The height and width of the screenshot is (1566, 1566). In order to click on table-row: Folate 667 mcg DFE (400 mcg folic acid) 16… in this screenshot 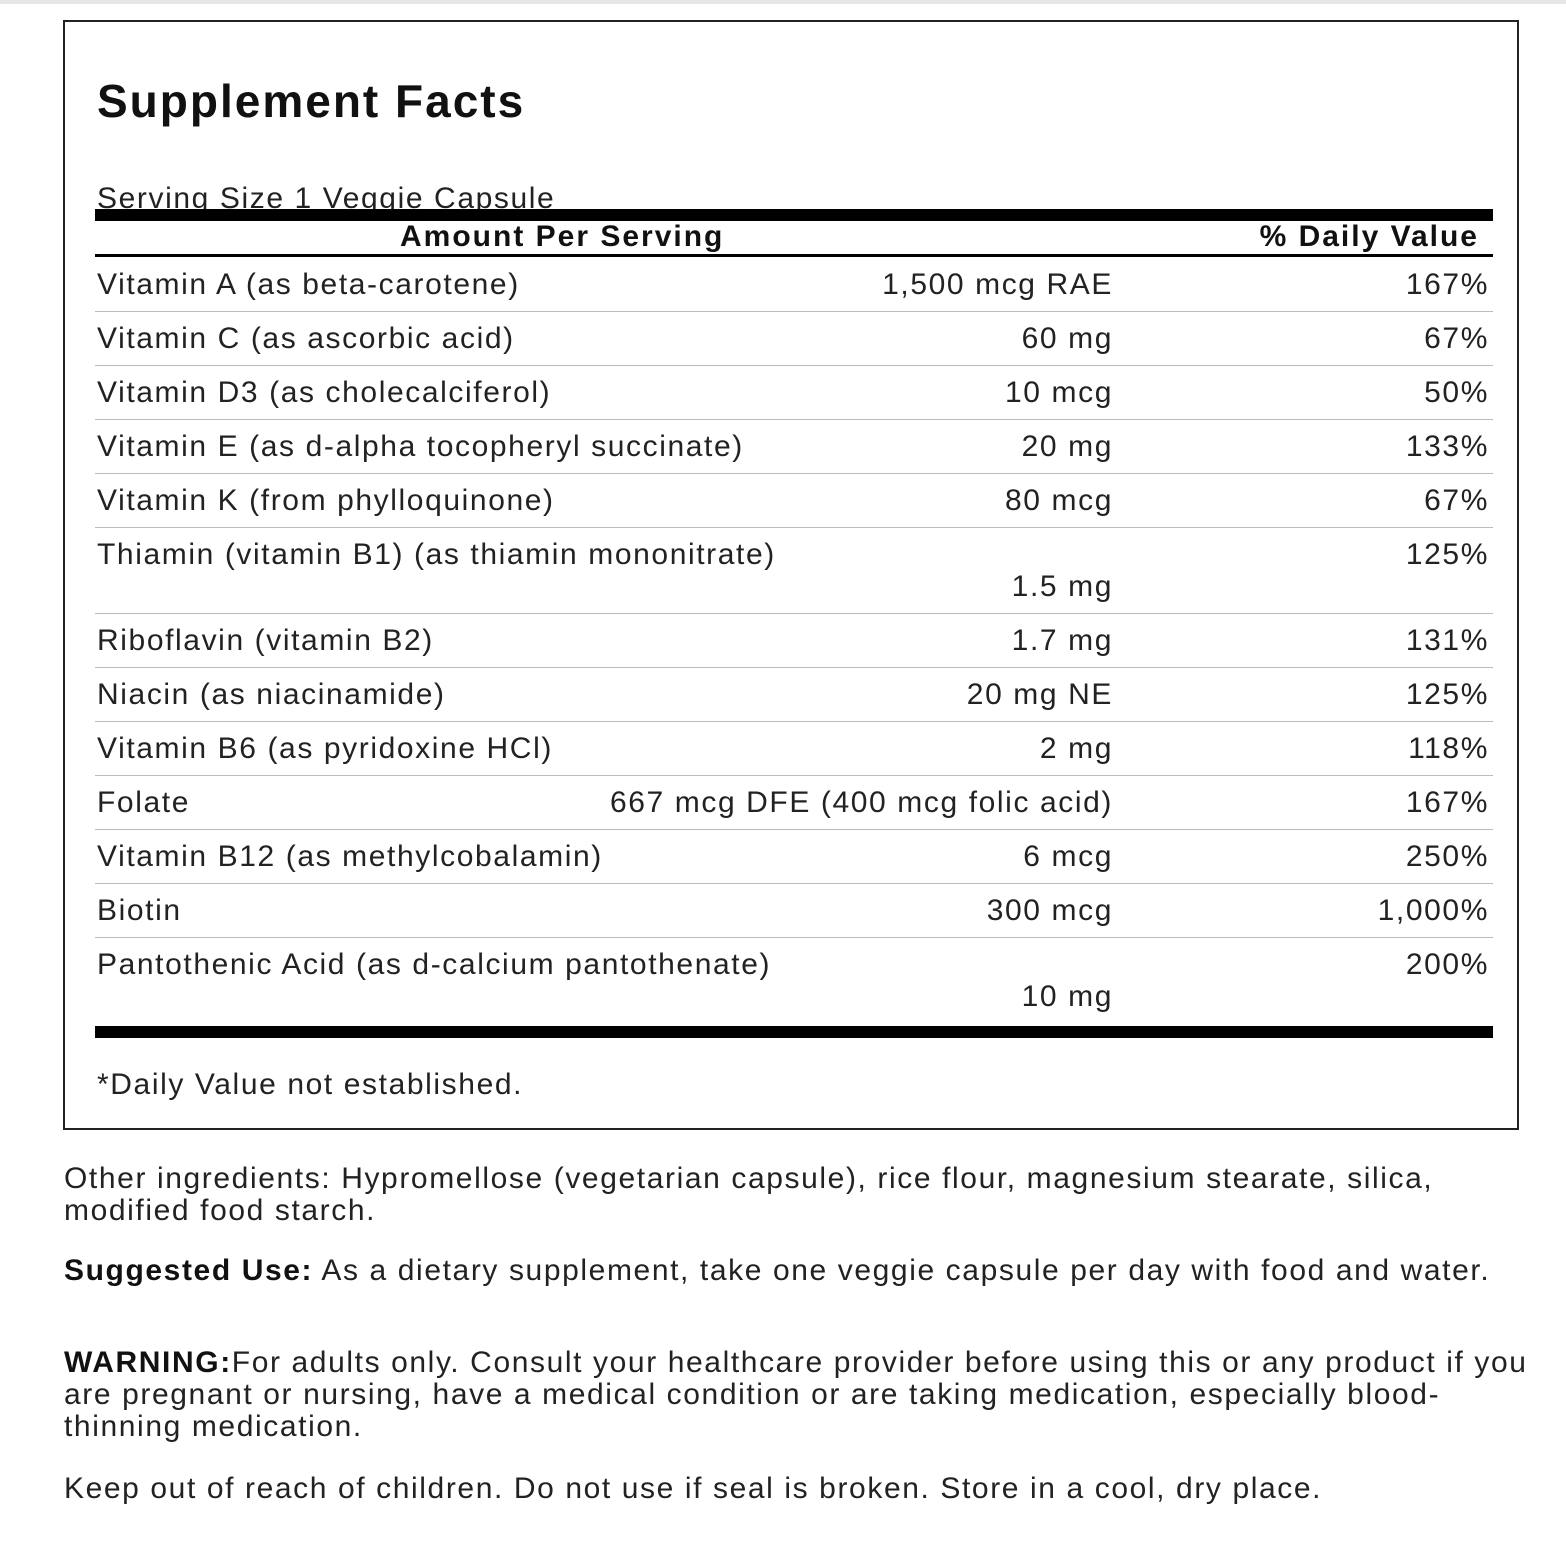, I will do `click(794, 803)`.